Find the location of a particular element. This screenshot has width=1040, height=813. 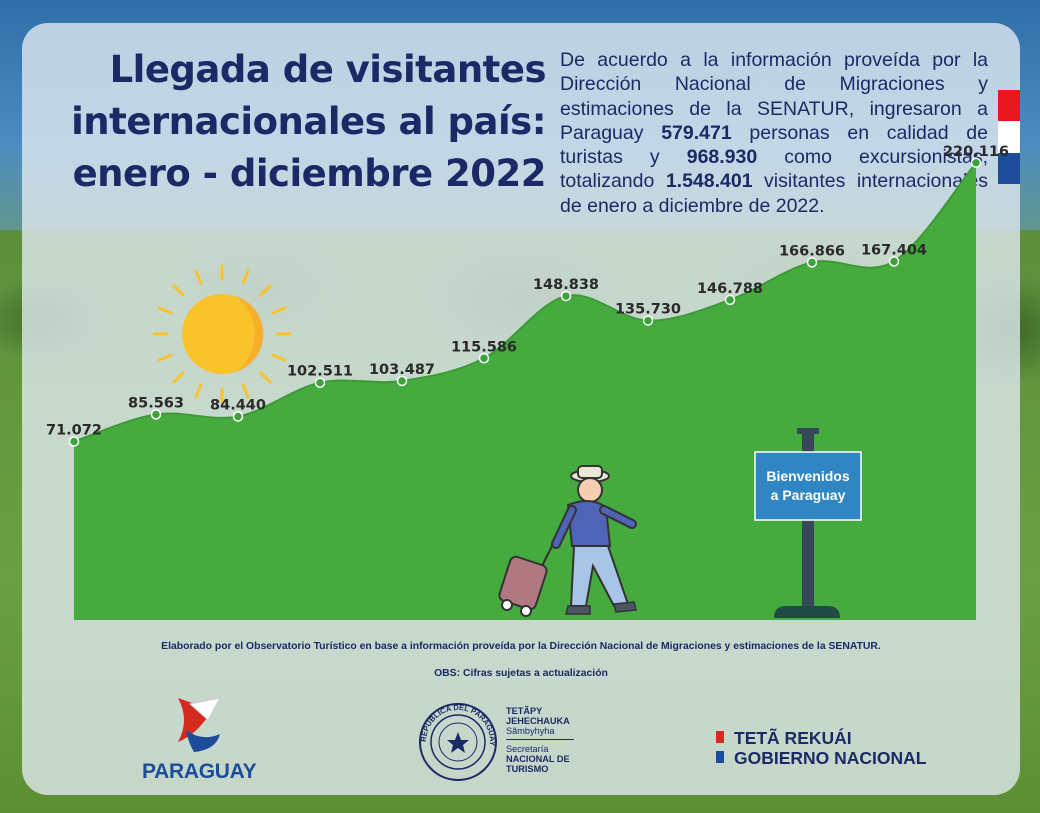

welcome-sign: Bienvenidos a Paraguay is located at coordinates (808, 523).